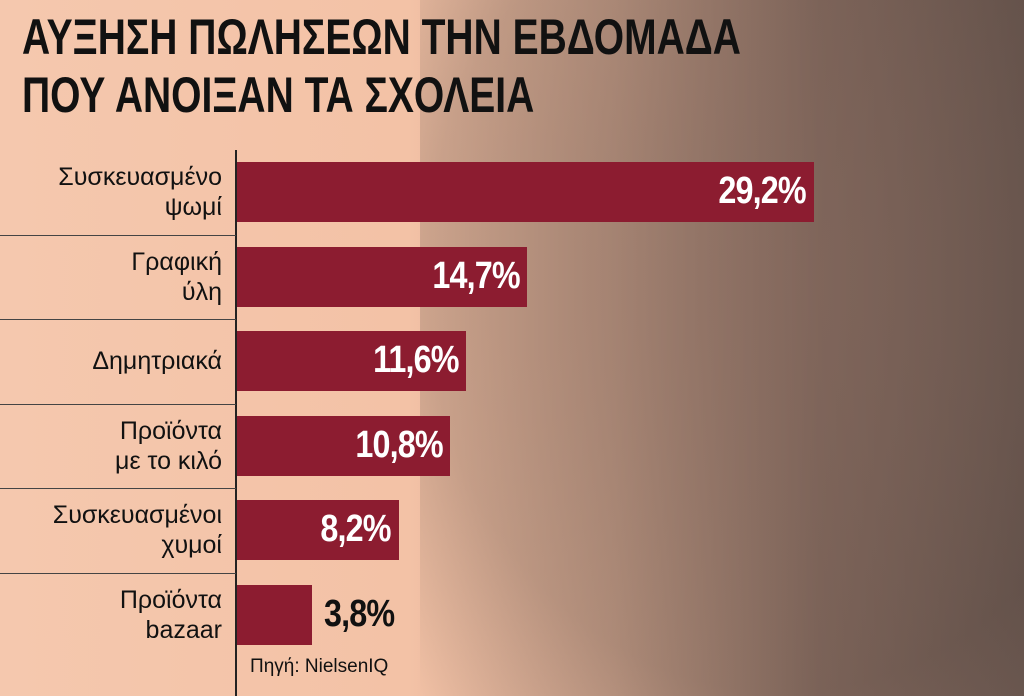 The height and width of the screenshot is (696, 1024). I want to click on category-label: Γραφική ύλη, so click(176, 276).